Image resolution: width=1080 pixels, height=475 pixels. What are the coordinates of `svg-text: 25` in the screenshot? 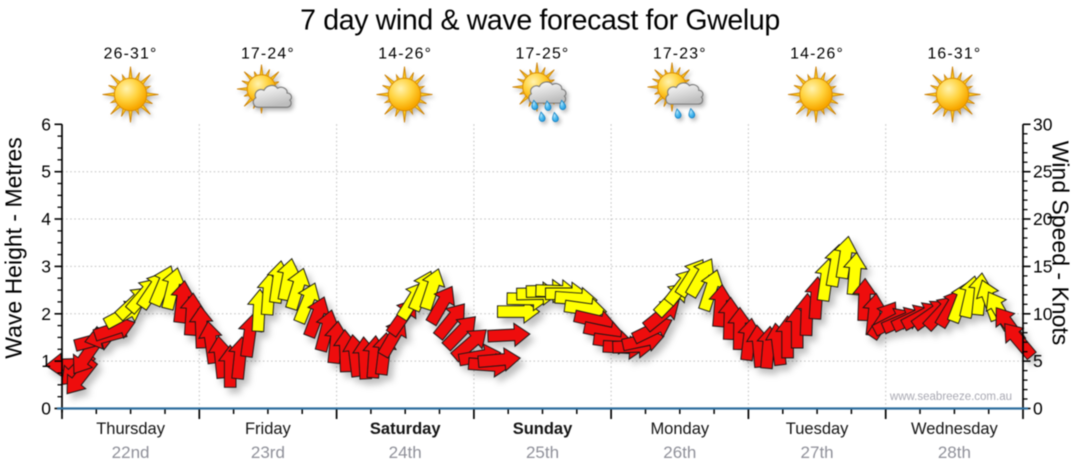 It's located at (1042, 172).